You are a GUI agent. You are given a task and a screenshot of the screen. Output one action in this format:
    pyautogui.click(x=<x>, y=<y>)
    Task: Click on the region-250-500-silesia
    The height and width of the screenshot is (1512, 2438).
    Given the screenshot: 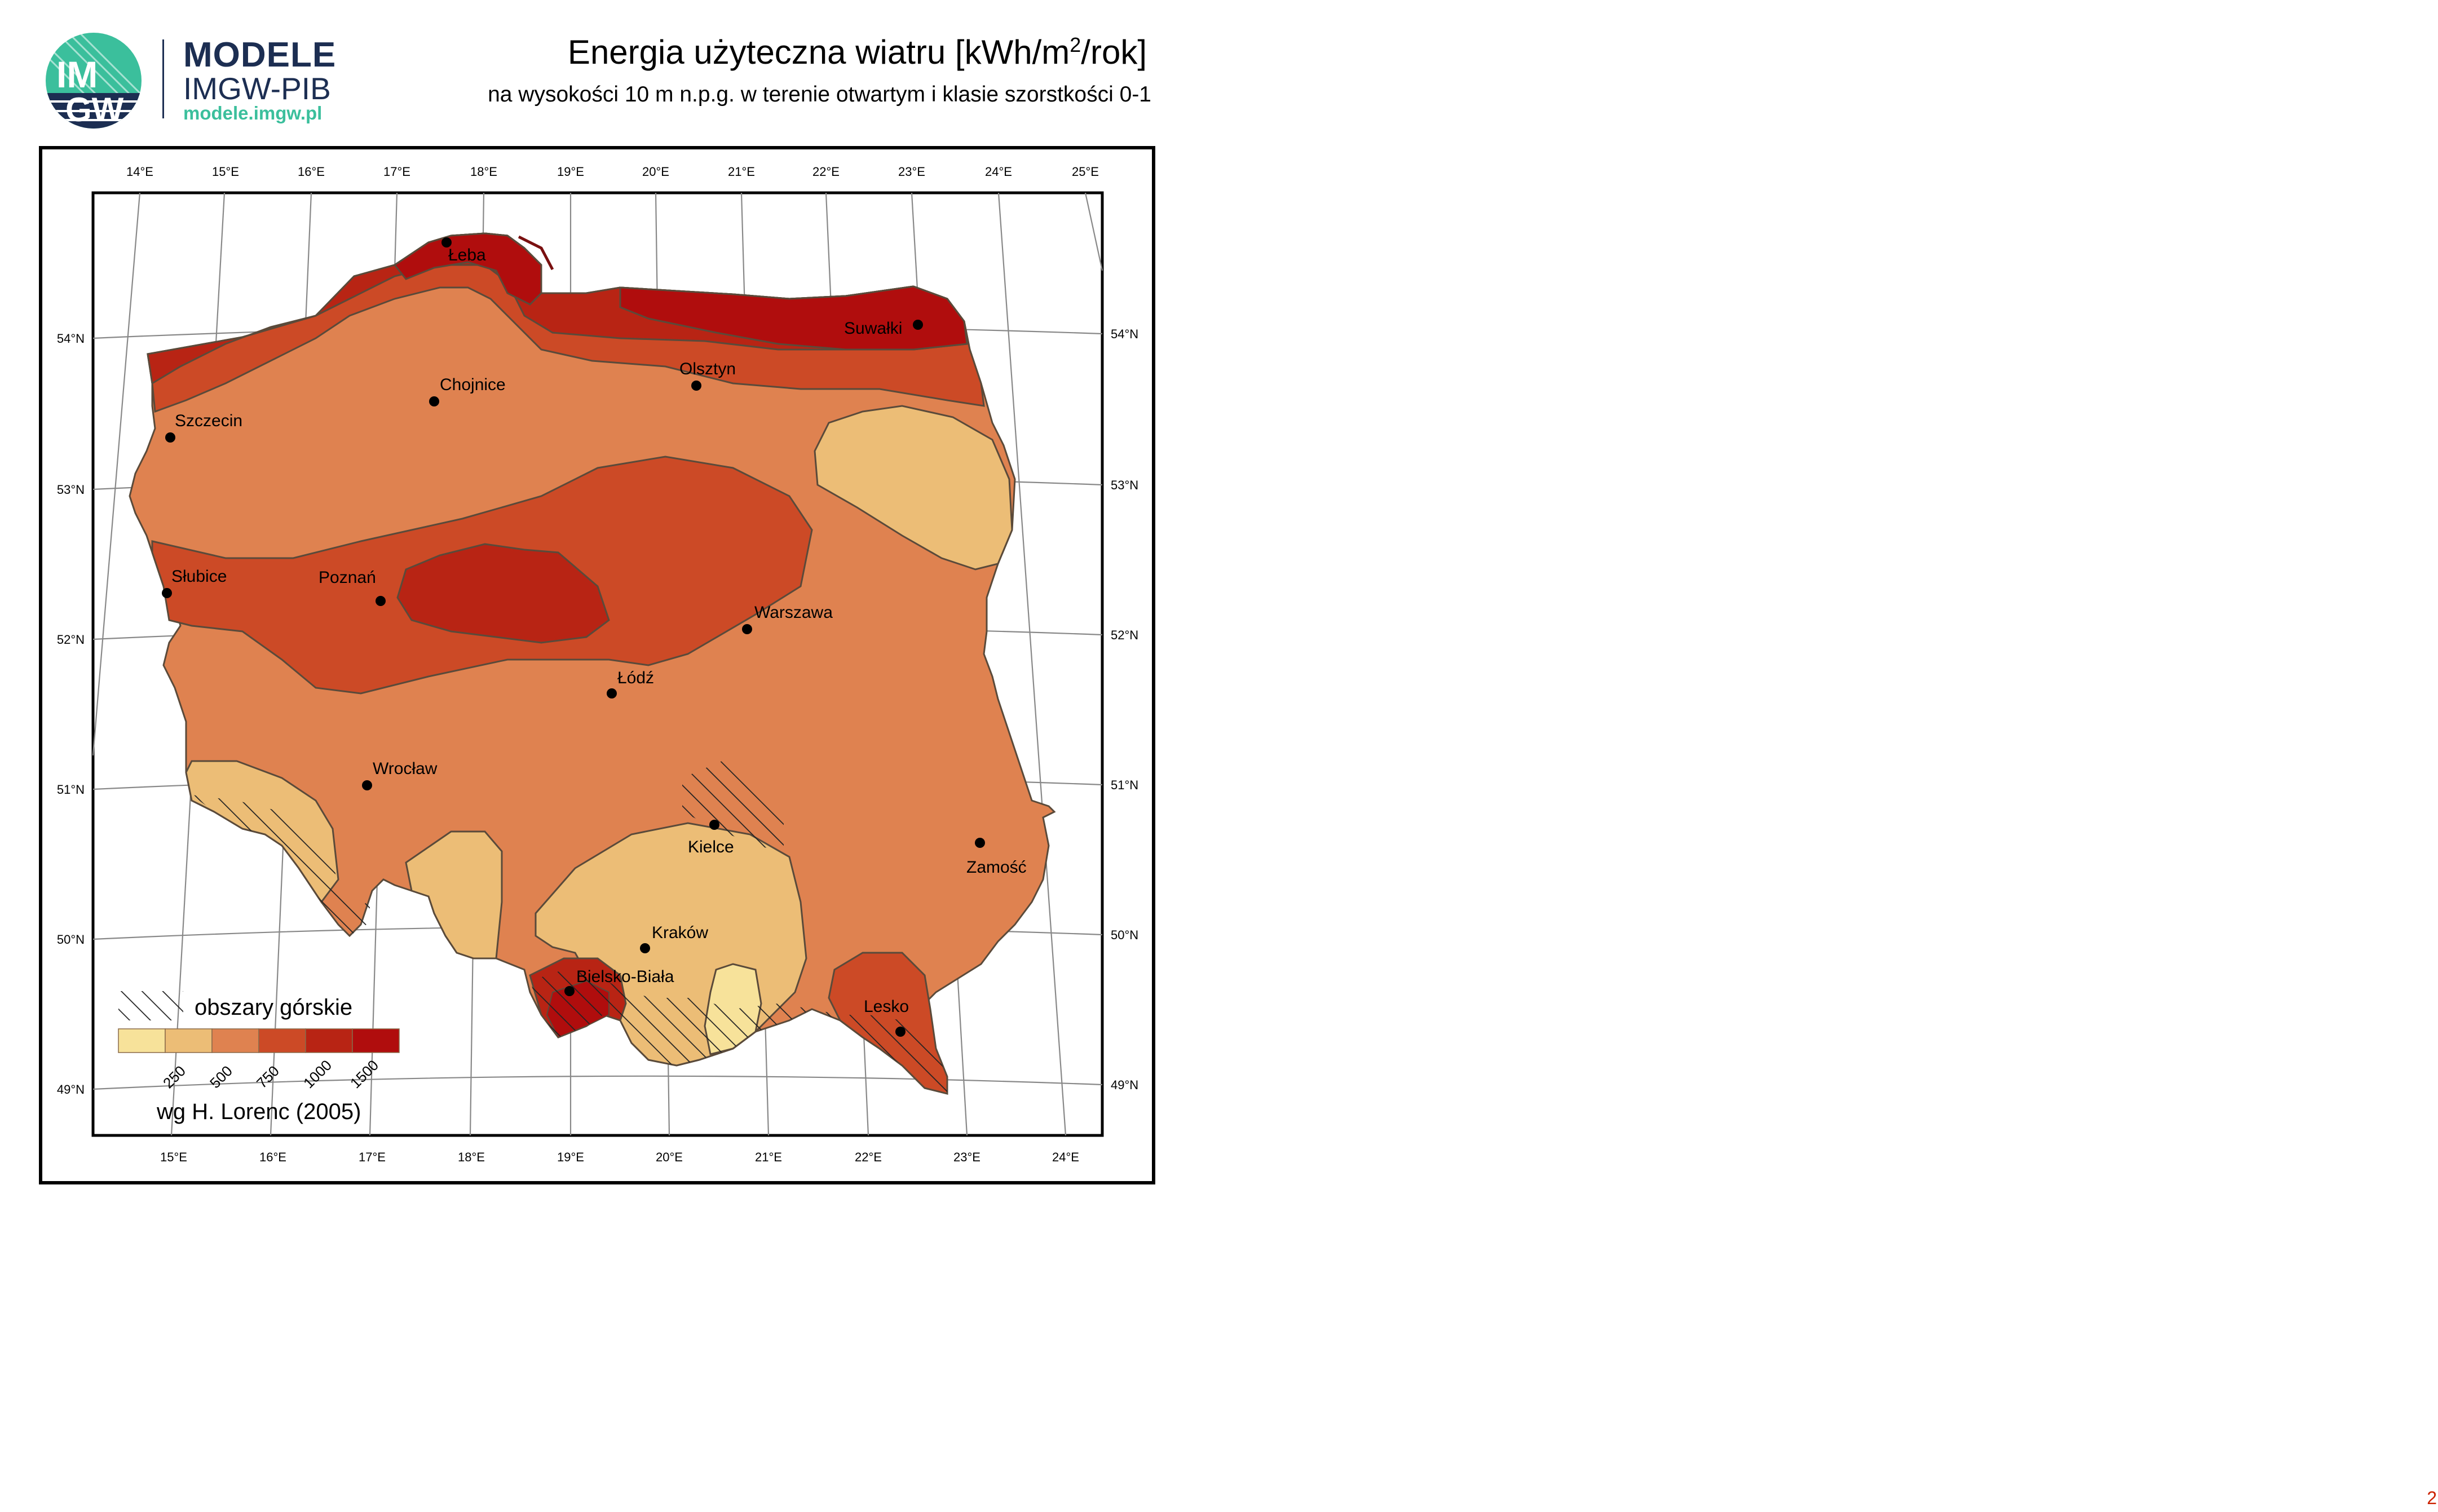 What is the action you would take?
    pyautogui.click(x=454, y=895)
    